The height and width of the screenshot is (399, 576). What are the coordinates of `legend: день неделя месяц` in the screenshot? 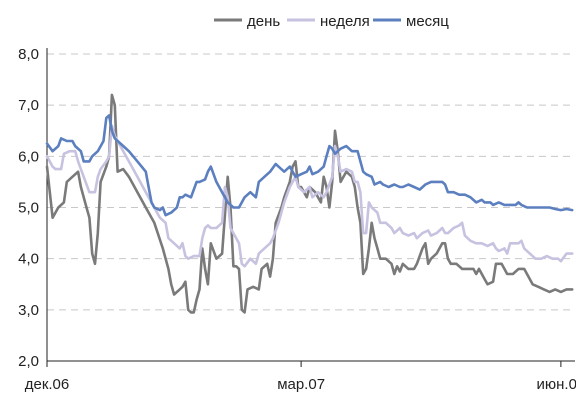 It's located at (331, 21).